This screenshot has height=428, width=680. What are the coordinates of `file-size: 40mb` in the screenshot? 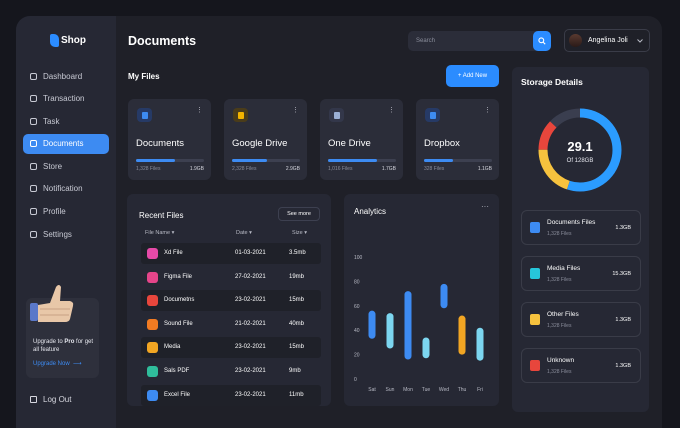 It's located at (297, 323).